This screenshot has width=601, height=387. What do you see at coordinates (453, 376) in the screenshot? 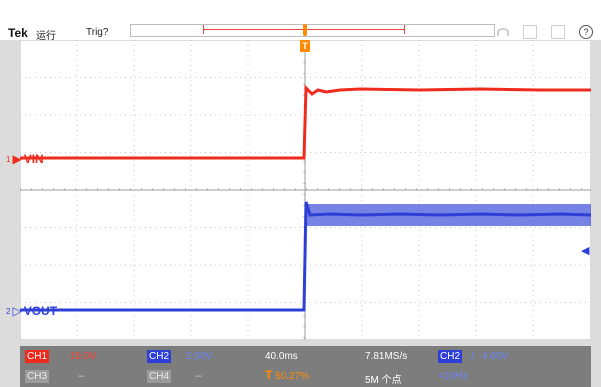
I see `trigger-frequency: <10Hz` at bounding box center [453, 376].